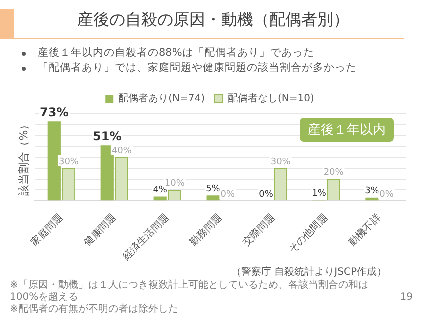 The height and width of the screenshot is (320, 427). What do you see at coordinates (271, 98) in the screenshot?
I see `legend-label: 配偶者なし(N=10)` at bounding box center [271, 98].